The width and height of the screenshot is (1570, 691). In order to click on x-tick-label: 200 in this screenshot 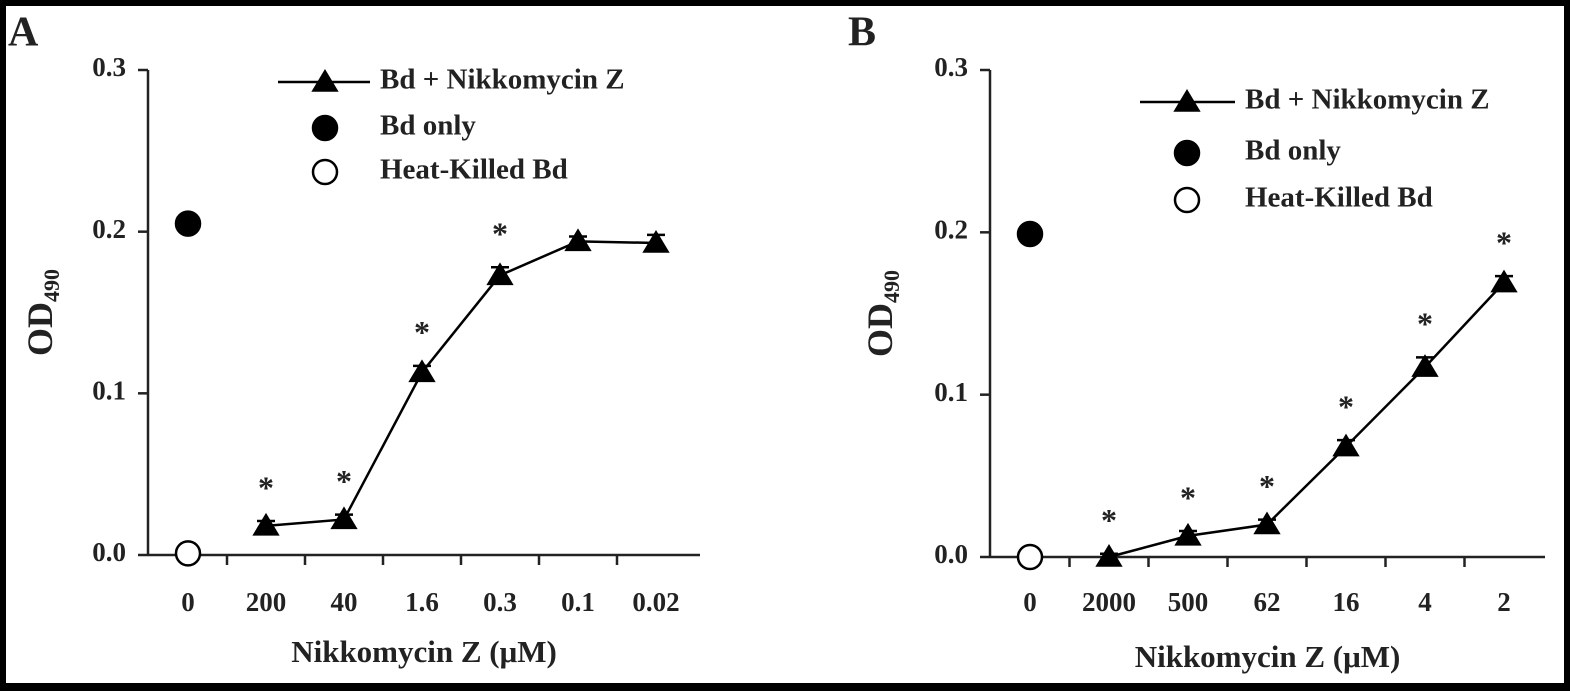, I will do `click(266, 602)`.